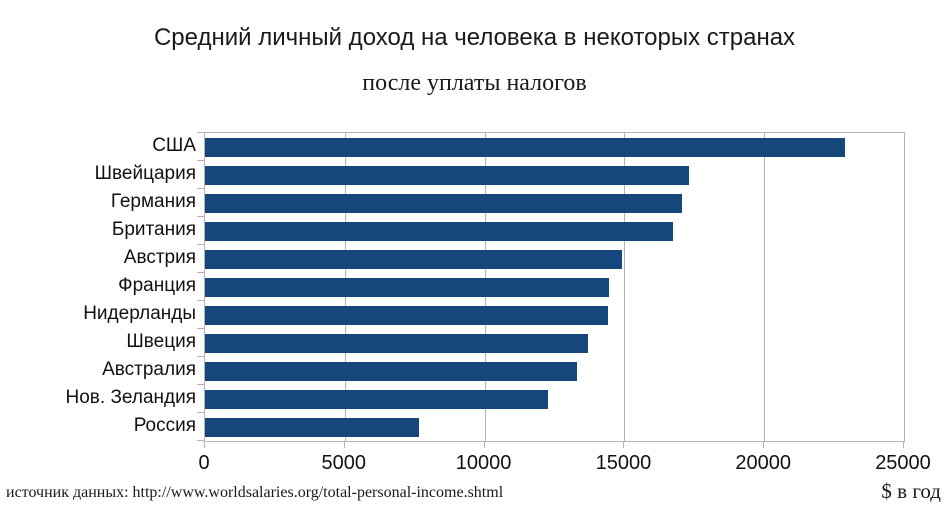 The image size is (949, 512). I want to click on bar-Россия, so click(312, 427).